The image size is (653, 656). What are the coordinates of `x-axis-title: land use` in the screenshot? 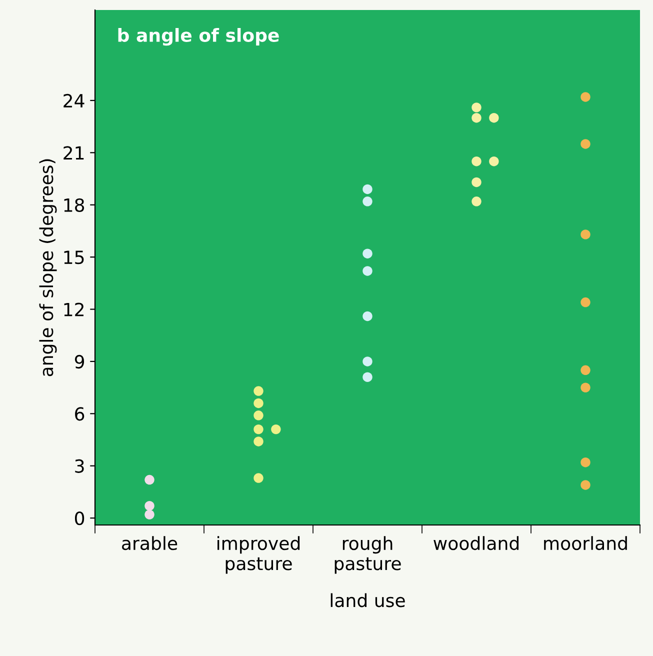 It's located at (367, 600).